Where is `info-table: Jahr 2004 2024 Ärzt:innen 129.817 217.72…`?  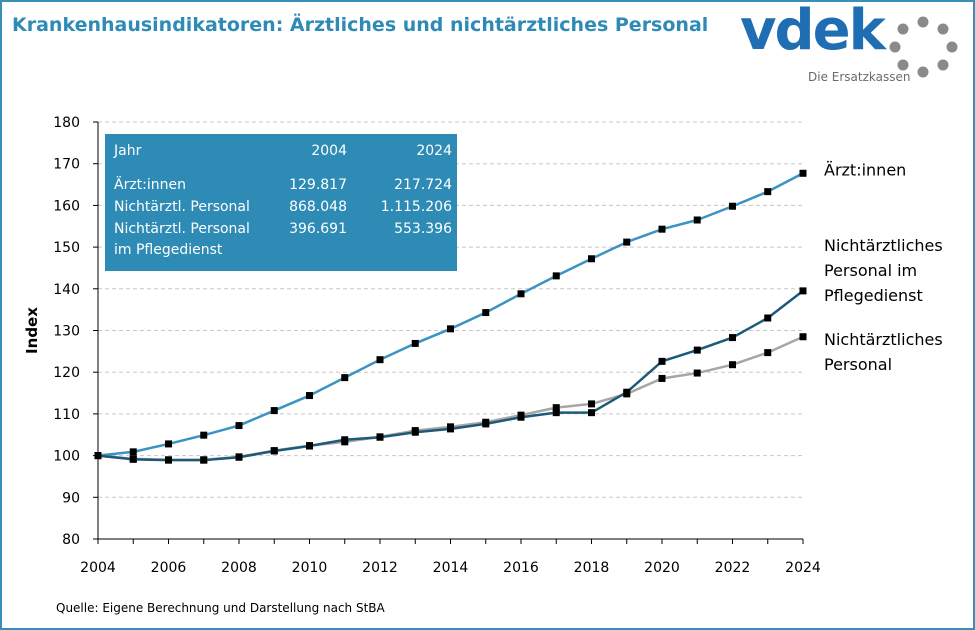
info-table: Jahr 2004 2024 Ärzt:innen 129.817 217.72… is located at coordinates (281, 202).